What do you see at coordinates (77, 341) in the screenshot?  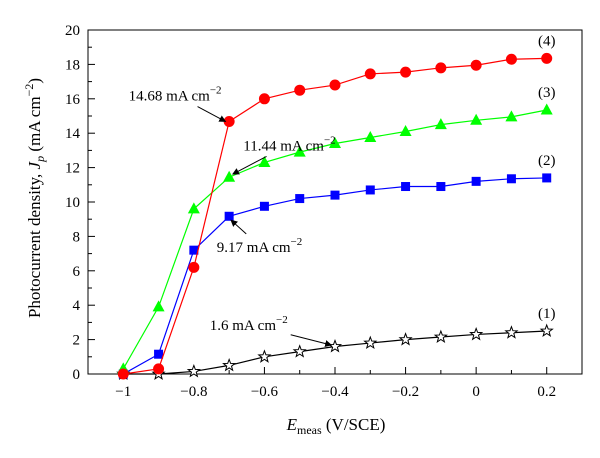 I see `y-tick-label: 2` at bounding box center [77, 341].